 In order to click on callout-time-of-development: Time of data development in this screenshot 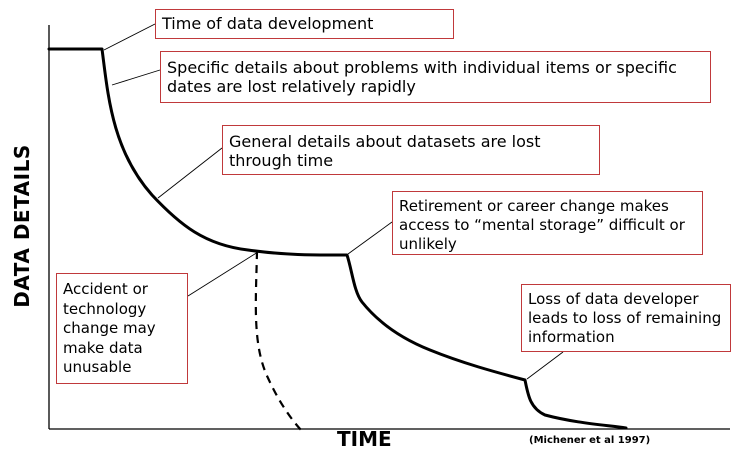, I will do `click(304, 24)`.